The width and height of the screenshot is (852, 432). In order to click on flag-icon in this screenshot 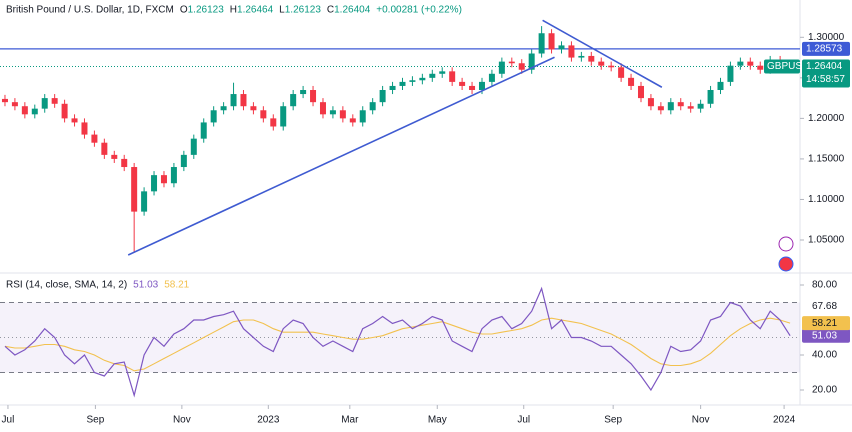, I will do `click(786, 264)`.